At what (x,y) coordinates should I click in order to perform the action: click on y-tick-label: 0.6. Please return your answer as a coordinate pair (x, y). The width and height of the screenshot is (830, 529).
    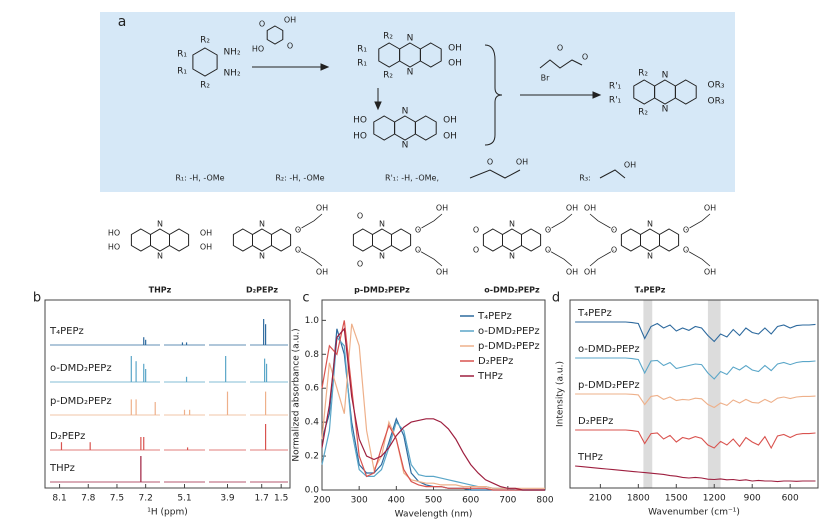
    Looking at the image, I should click on (312, 389).